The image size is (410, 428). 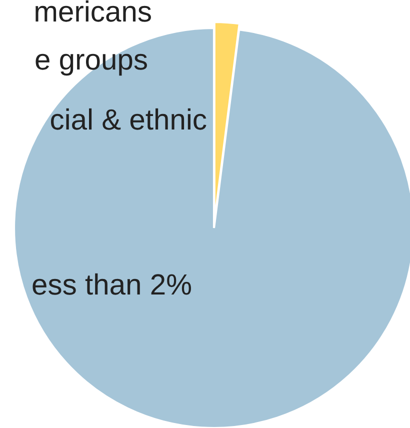 I want to click on text: e groups, so click(x=91, y=65).